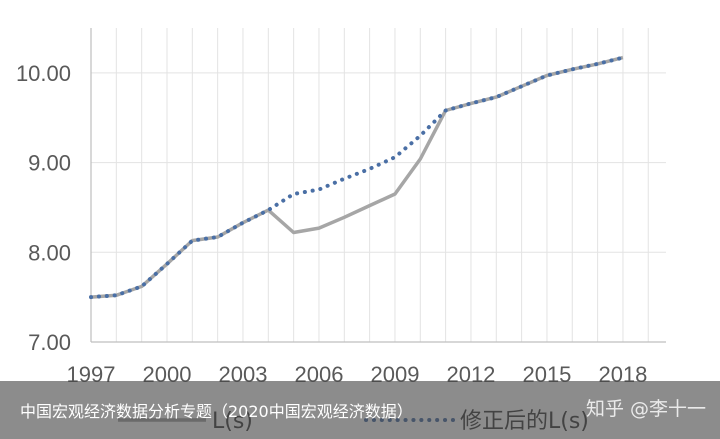 Image resolution: width=720 pixels, height=439 pixels. What do you see at coordinates (216, 411) in the screenshot?
I see `caption-text: 中国宏观经济数据分析专题（2020中国宏观经济数据）` at bounding box center [216, 411].